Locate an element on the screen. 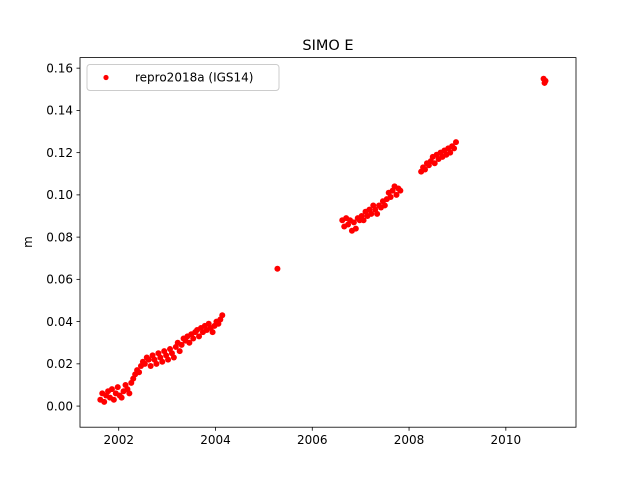 Image resolution: width=640 pixels, height=480 pixels. y-tick-label: 0.12 is located at coordinates (59, 153).